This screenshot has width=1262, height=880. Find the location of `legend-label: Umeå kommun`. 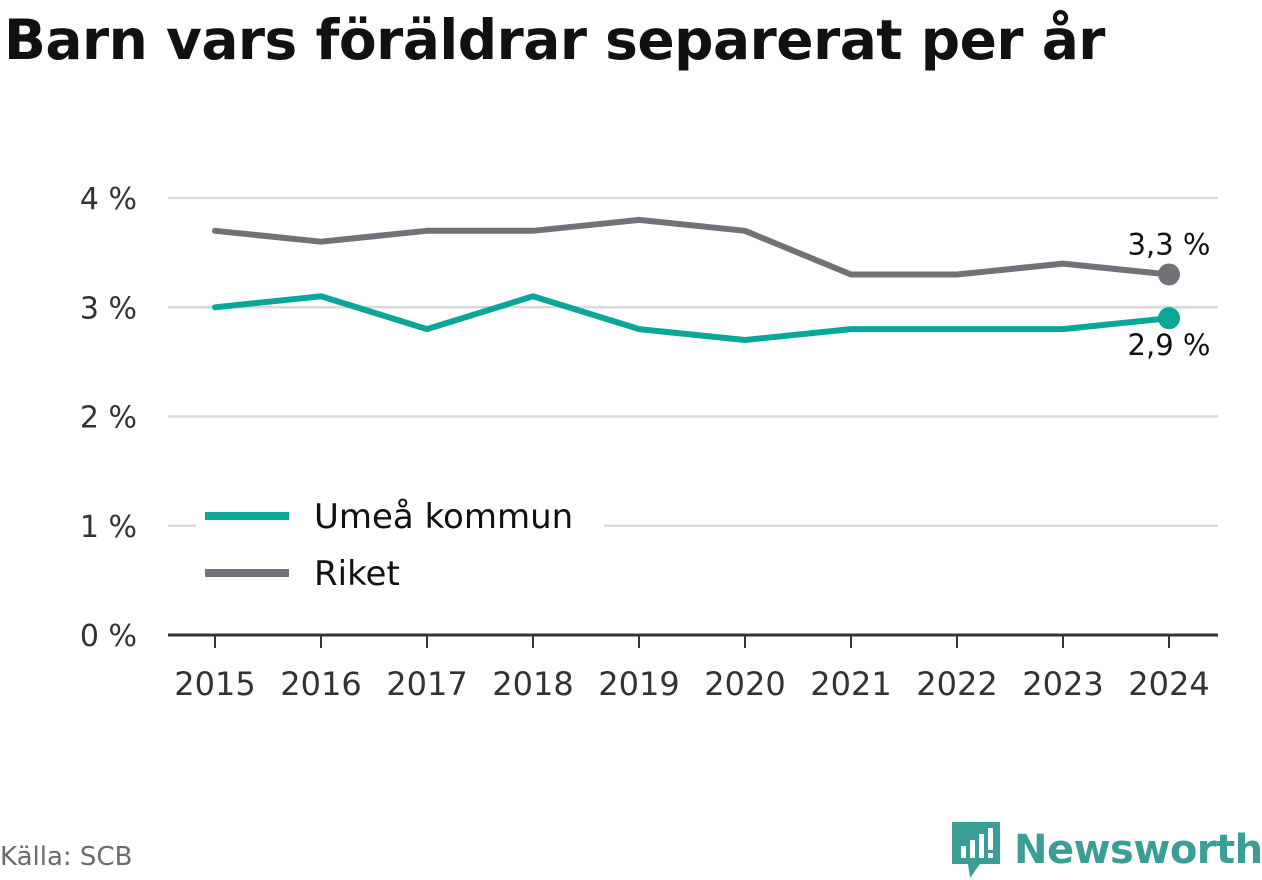

legend-label: Umeå kommun is located at coordinates (443, 517).